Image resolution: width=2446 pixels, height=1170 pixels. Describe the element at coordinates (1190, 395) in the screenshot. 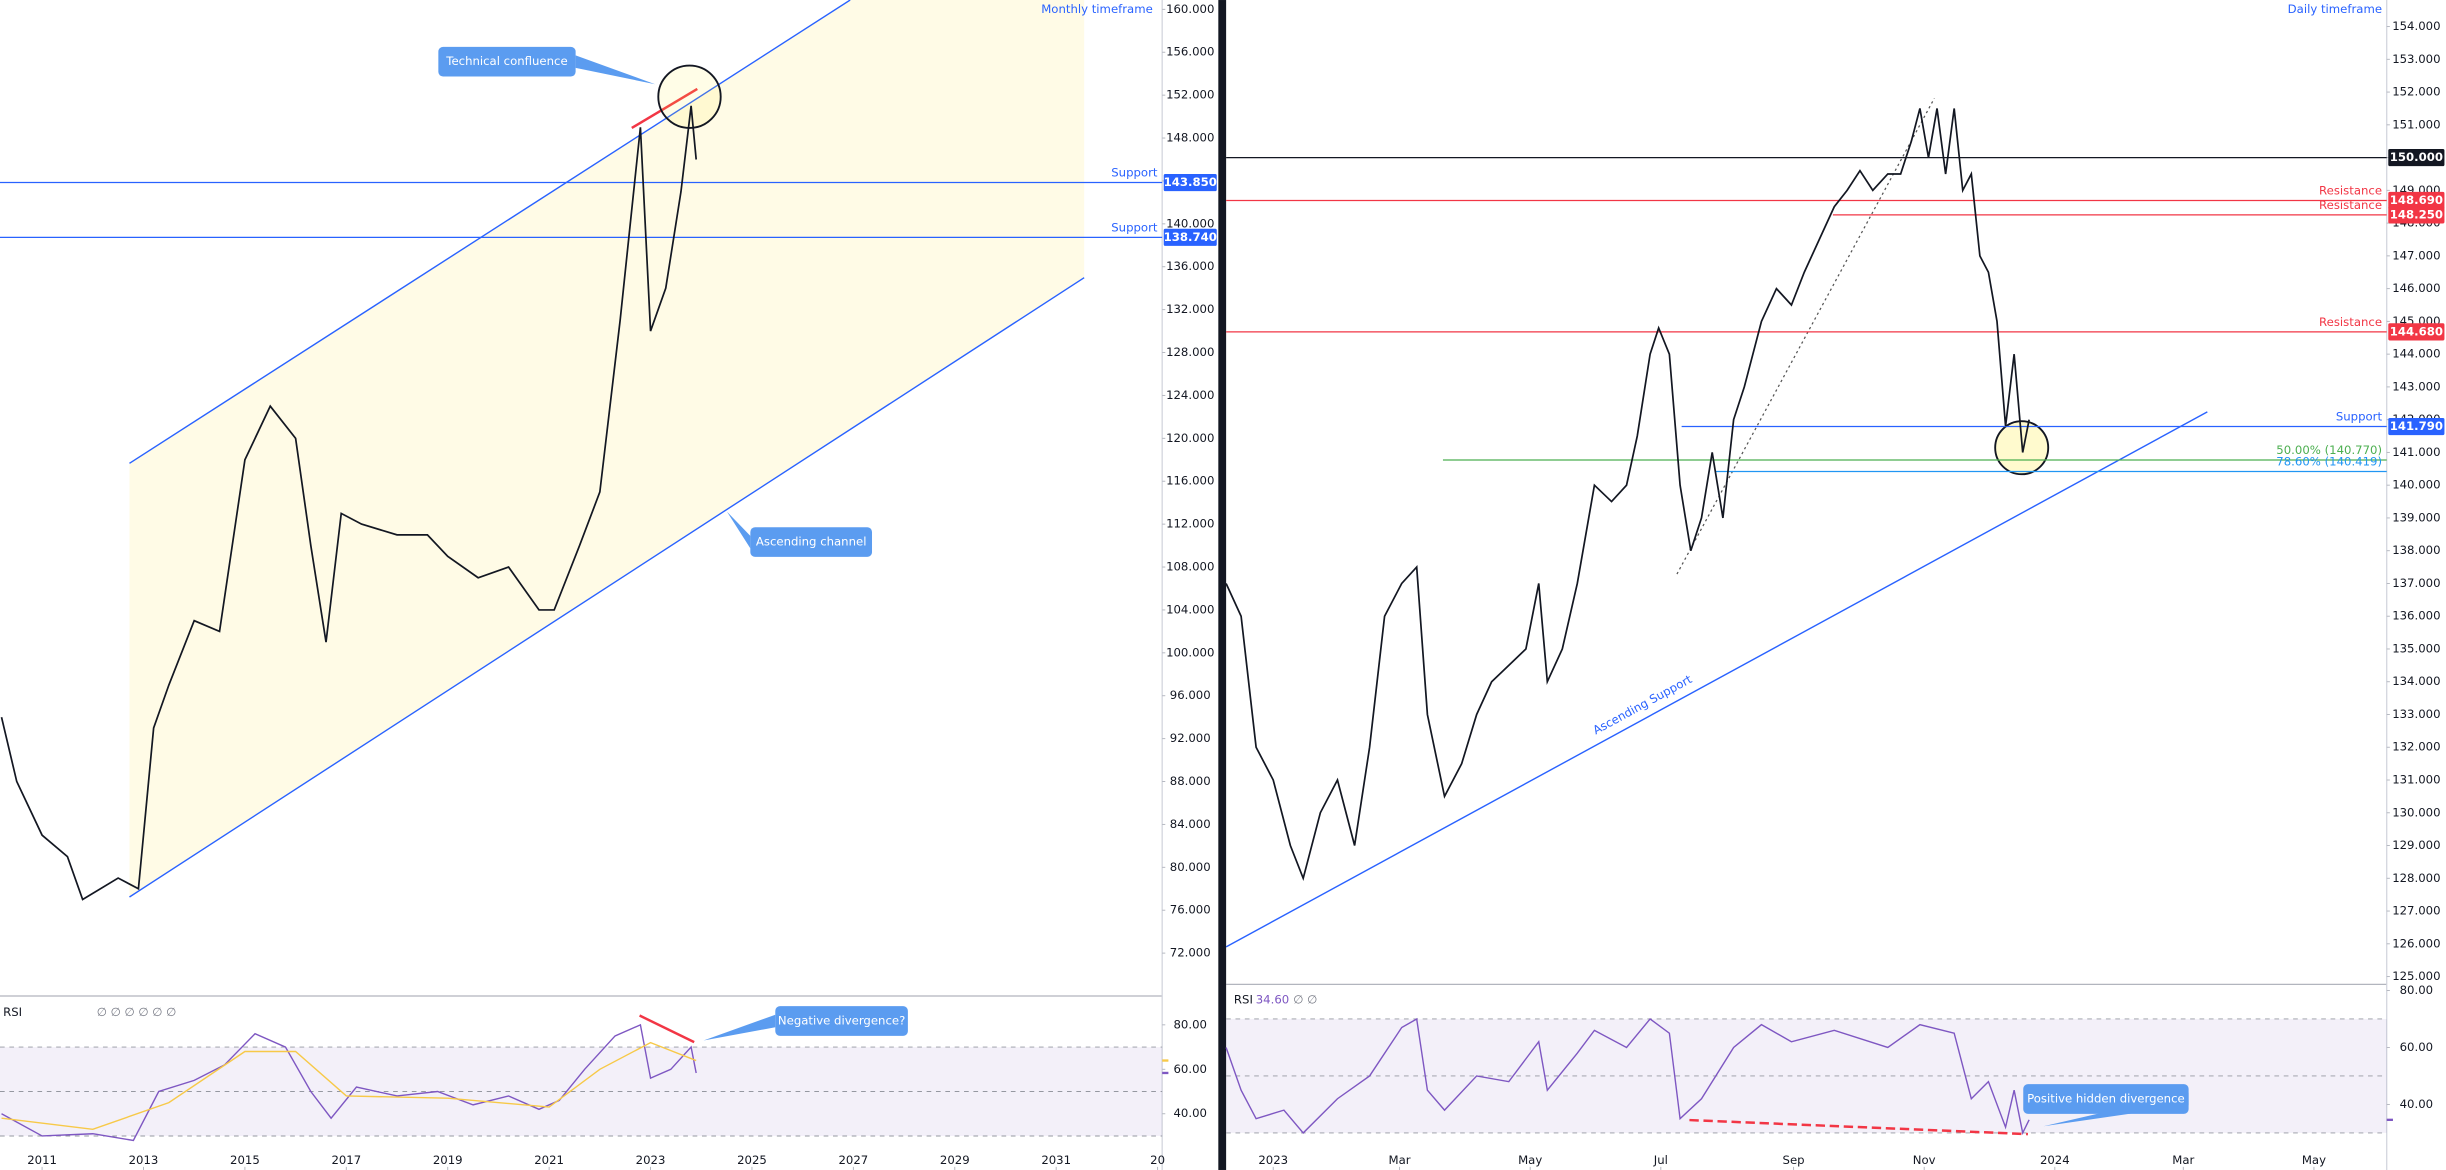

I see `y-tick-label: 124.000` at that location.